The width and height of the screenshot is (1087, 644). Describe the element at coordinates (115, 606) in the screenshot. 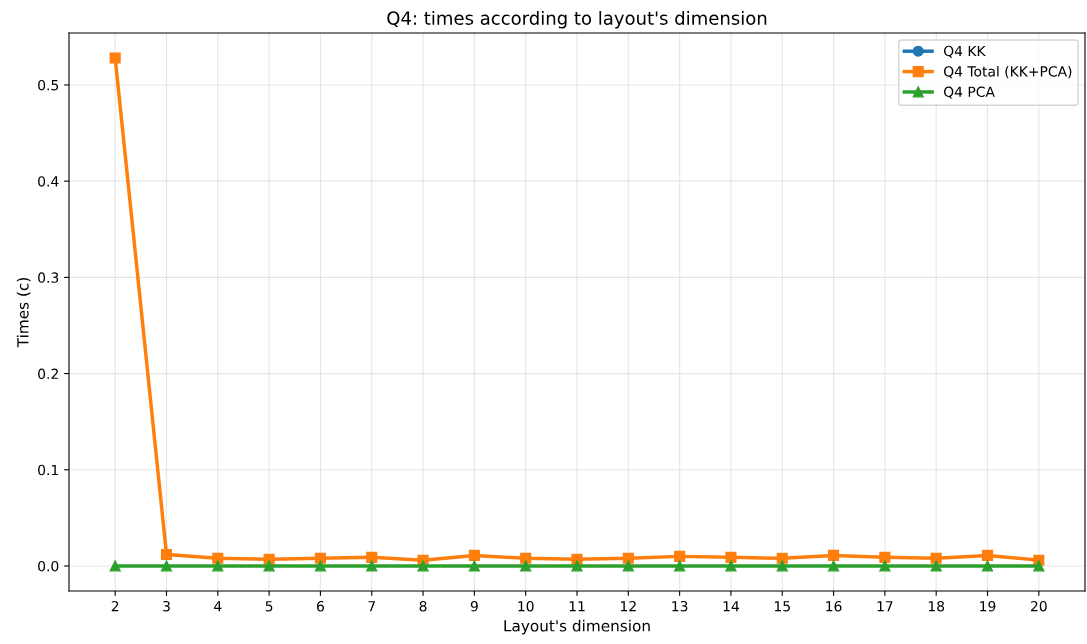

I see `x-tick-label: 2` at that location.